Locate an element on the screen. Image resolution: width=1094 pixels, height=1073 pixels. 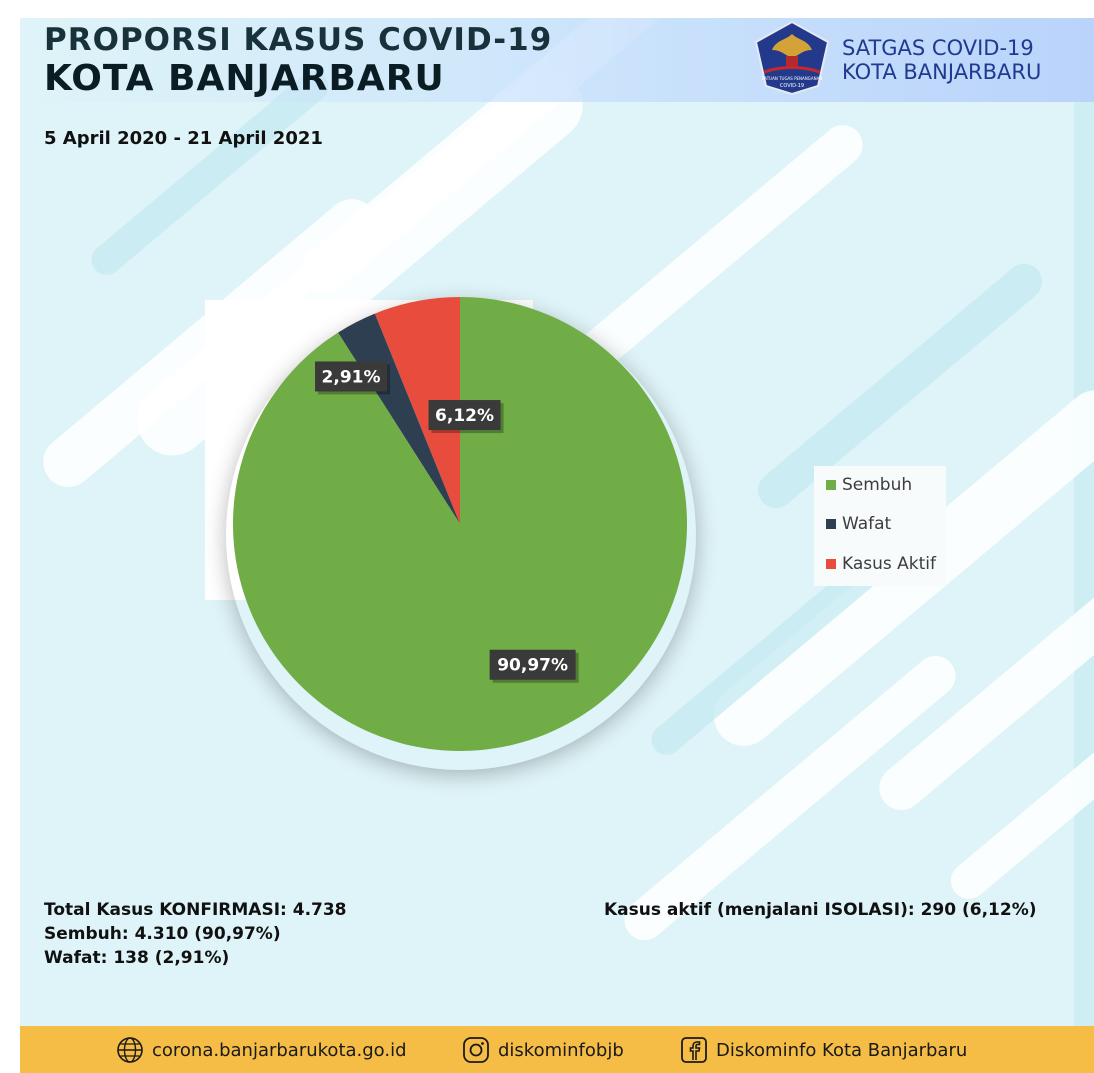
legend-item-kasus-aktif: Kasus Aktif is located at coordinates (881, 564).